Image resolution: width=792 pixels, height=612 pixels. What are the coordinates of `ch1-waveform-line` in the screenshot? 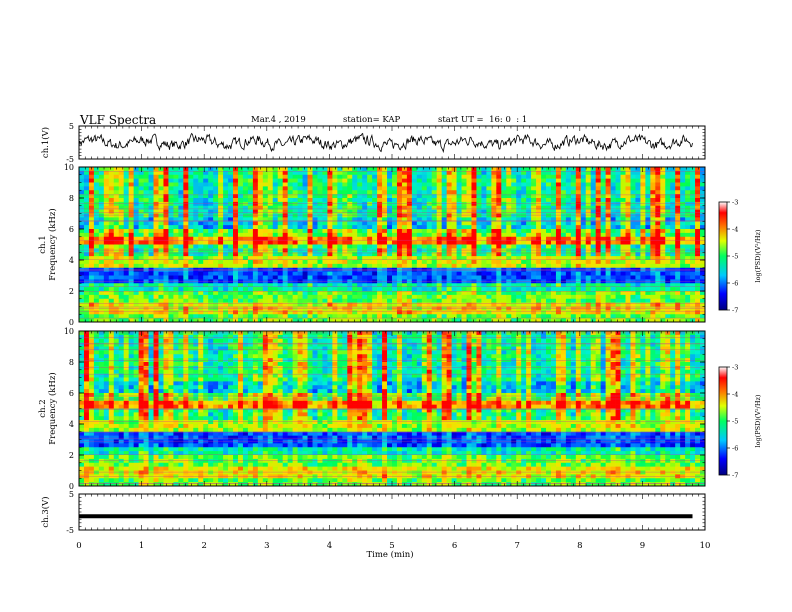 It's located at (385, 143).